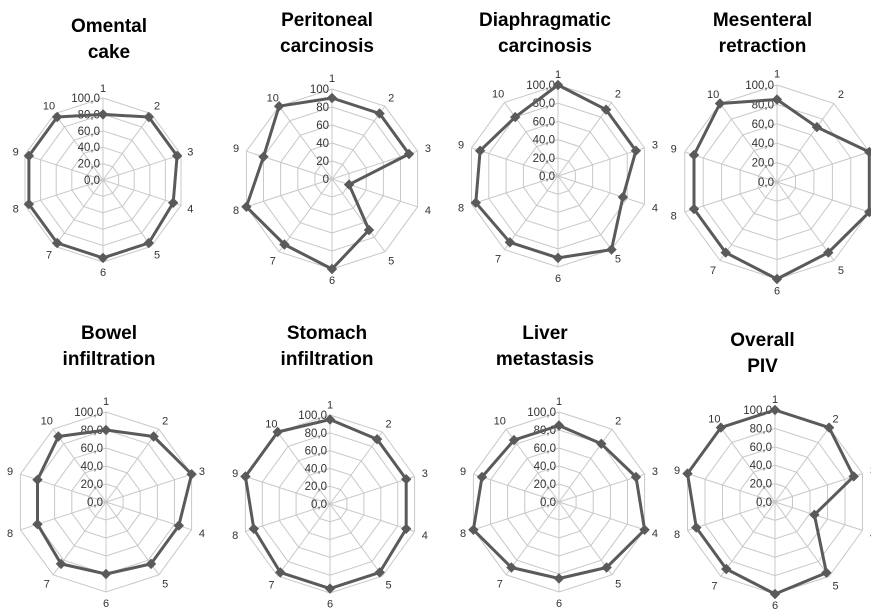  Describe the element at coordinates (109, 40) in the screenshot. I see `panel-title: Omental cake` at that location.